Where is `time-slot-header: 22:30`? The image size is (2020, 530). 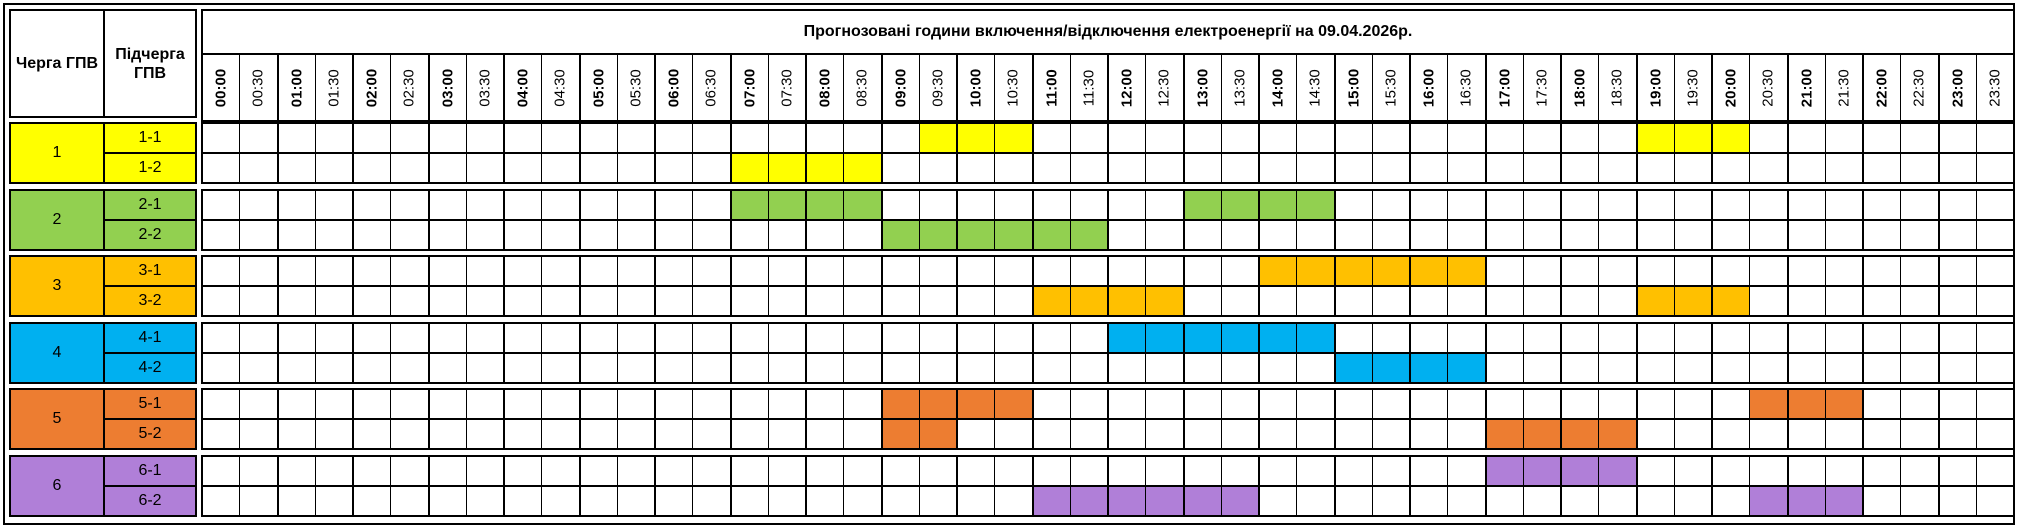
time-slot-header: 22:30 is located at coordinates (1920, 87).